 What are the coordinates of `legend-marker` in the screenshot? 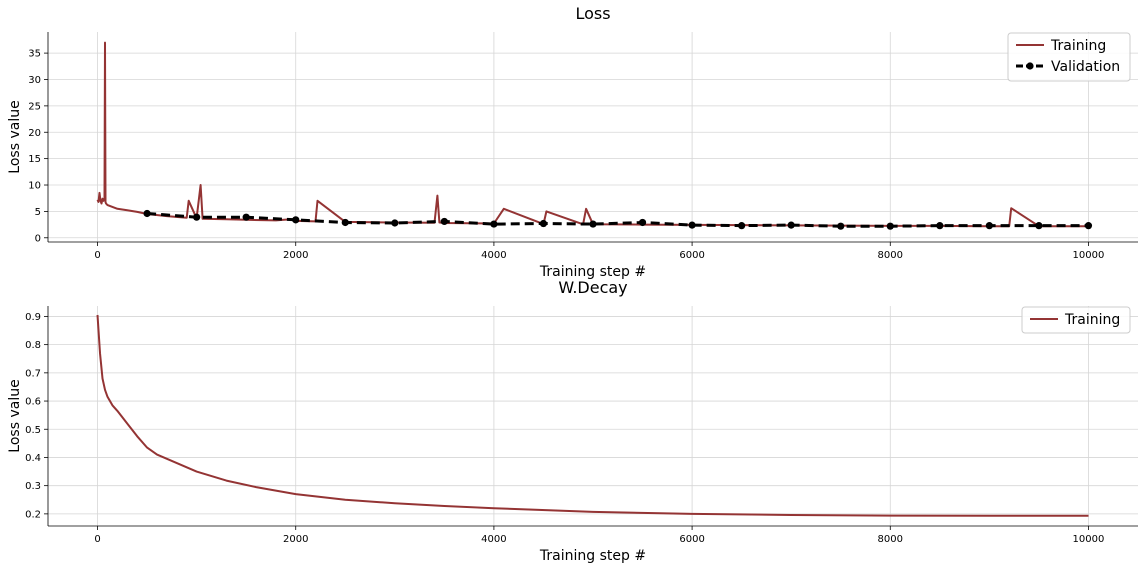 It's located at (1030, 66).